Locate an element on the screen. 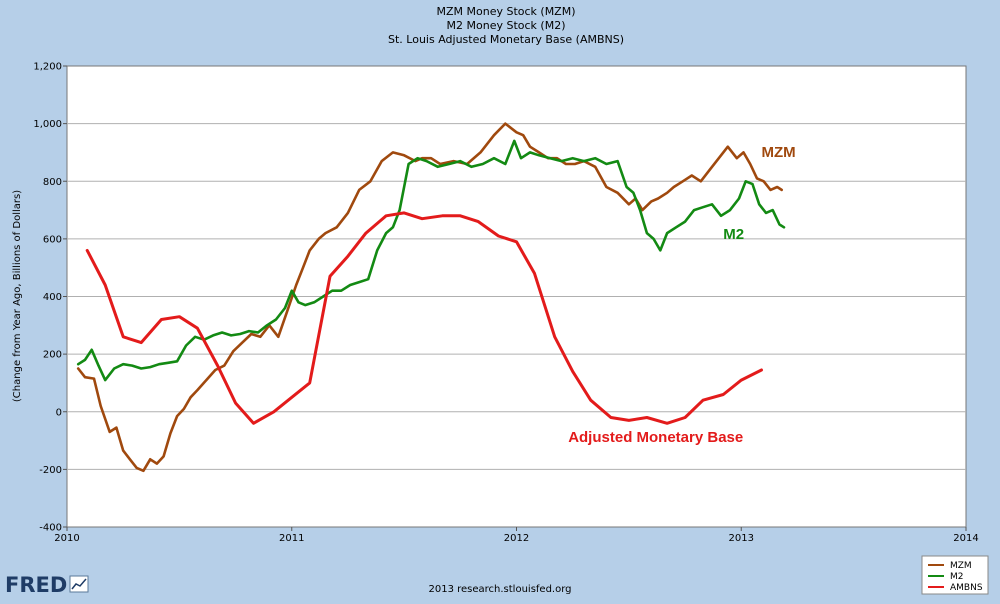  title-line-1: MZM Money Stock (MZM) is located at coordinates (505, 11).